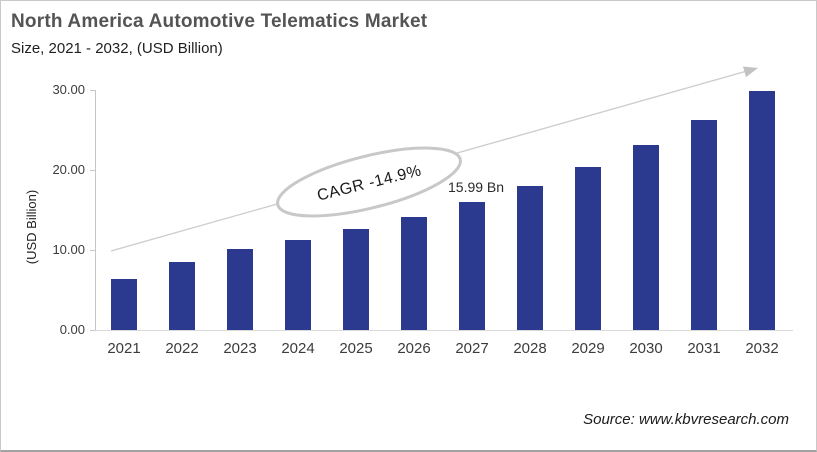 This screenshot has width=817, height=452. What do you see at coordinates (414, 273) in the screenshot?
I see `bar-2026` at bounding box center [414, 273].